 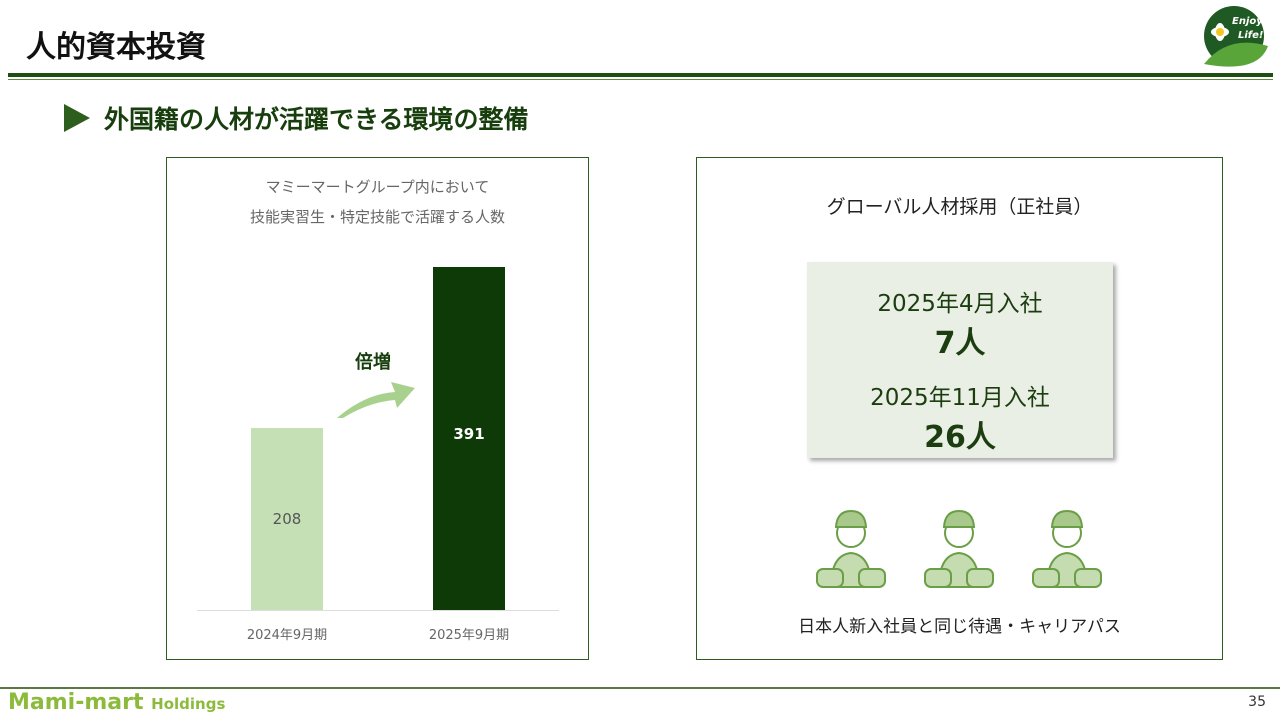 I want to click on chart-title-line2: 技能実習生・特定技能で活躍する人数, so click(x=377, y=217).